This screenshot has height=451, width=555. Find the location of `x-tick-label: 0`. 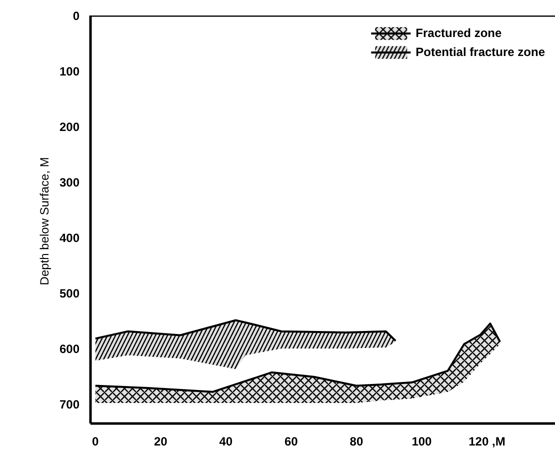

x-tick-label: 0 is located at coordinates (96, 441).